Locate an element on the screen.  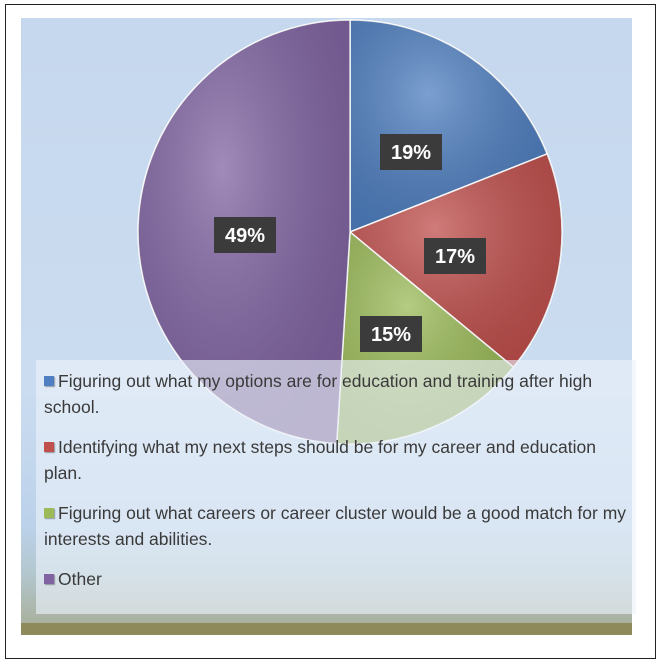
data-label-2: 17% is located at coordinates (455, 257).